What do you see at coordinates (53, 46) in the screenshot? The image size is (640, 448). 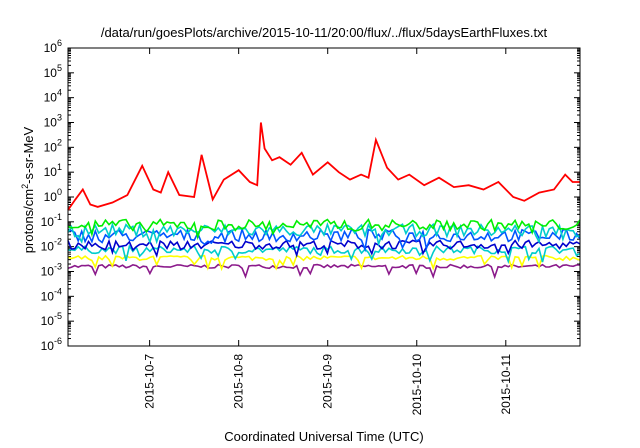 I see `y-tick-label: 10⁶` at bounding box center [53, 46].